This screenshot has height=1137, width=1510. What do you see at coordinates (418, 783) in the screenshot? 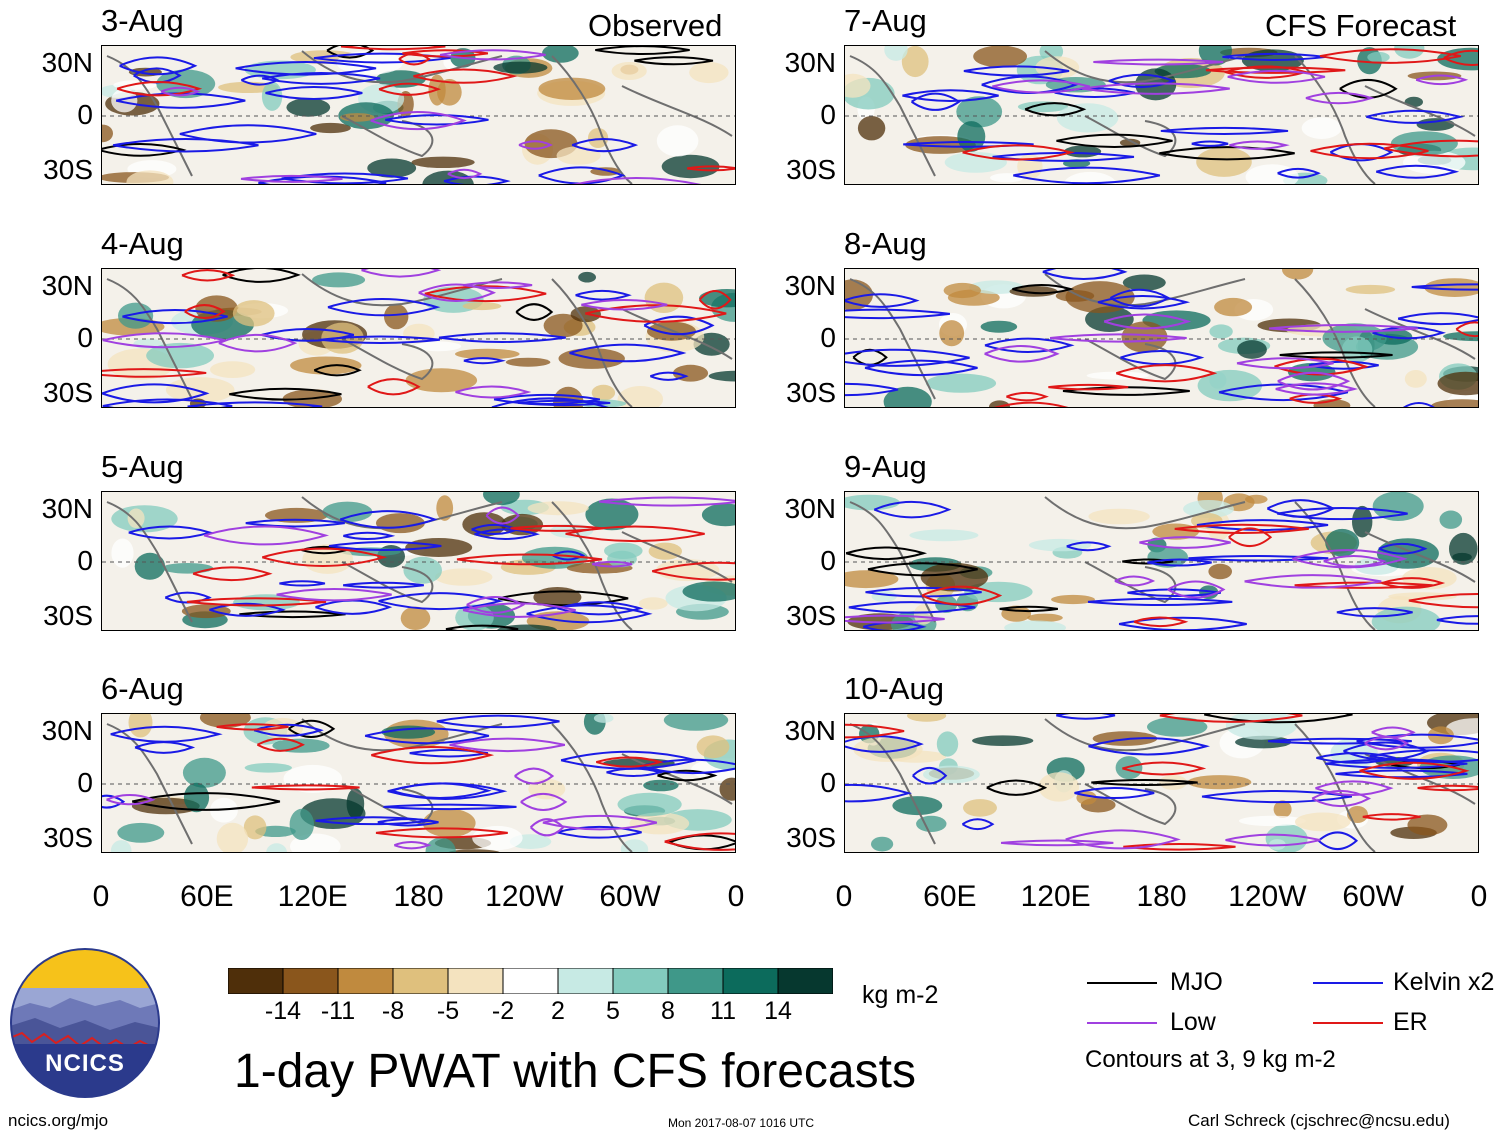
I see `pwat-map-panel` at bounding box center [418, 783].